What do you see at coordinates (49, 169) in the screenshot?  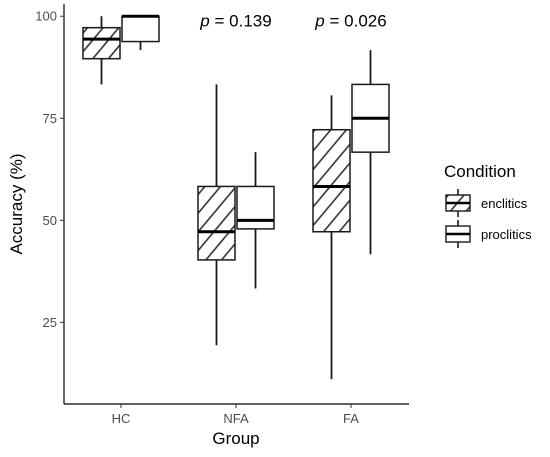 I see `y-ticks: 25 50 75 100` at bounding box center [49, 169].